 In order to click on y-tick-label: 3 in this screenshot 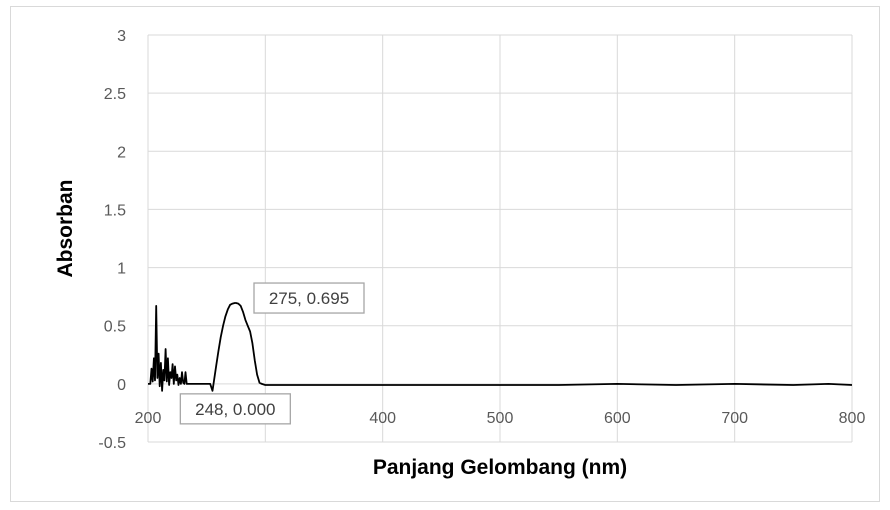, I will do `click(121, 36)`.